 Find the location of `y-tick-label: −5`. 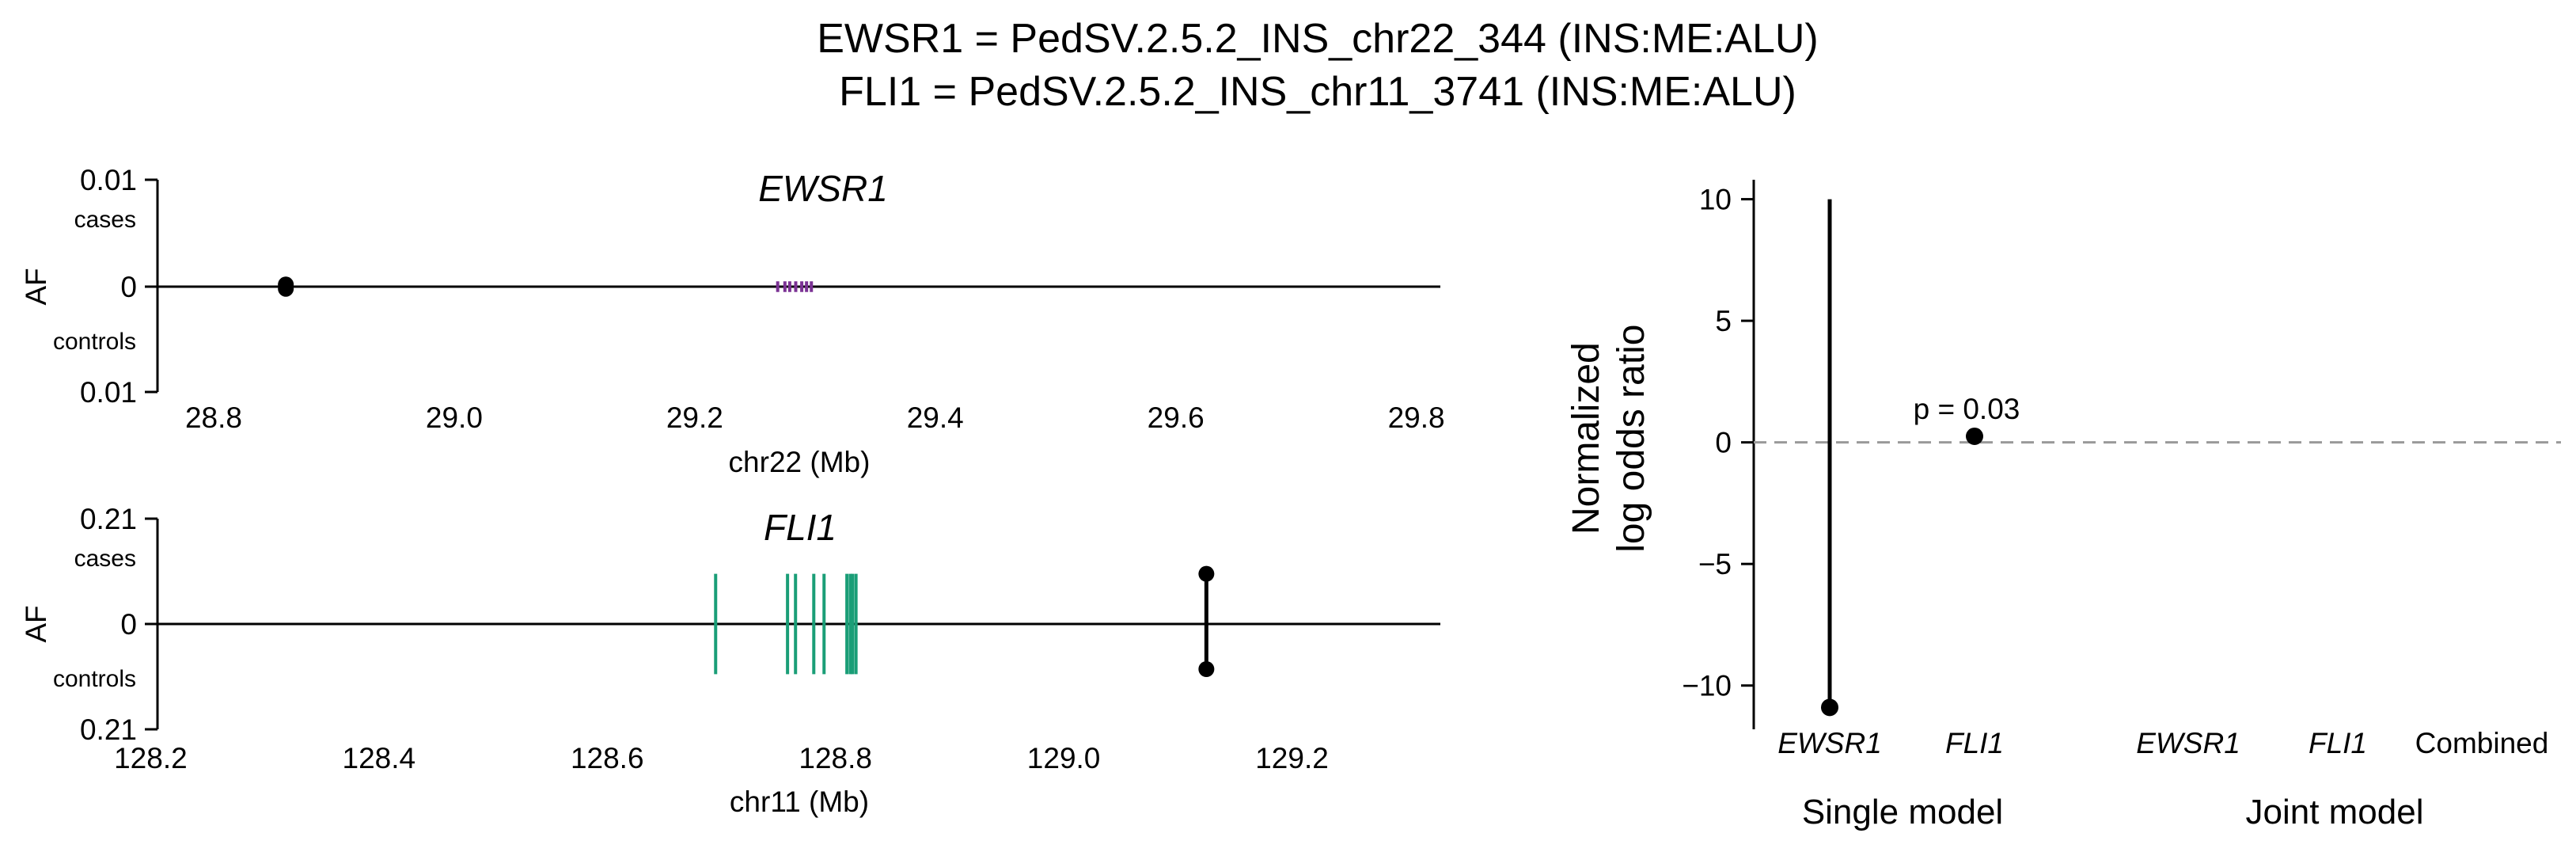

y-tick-label: −5 is located at coordinates (1715, 564).